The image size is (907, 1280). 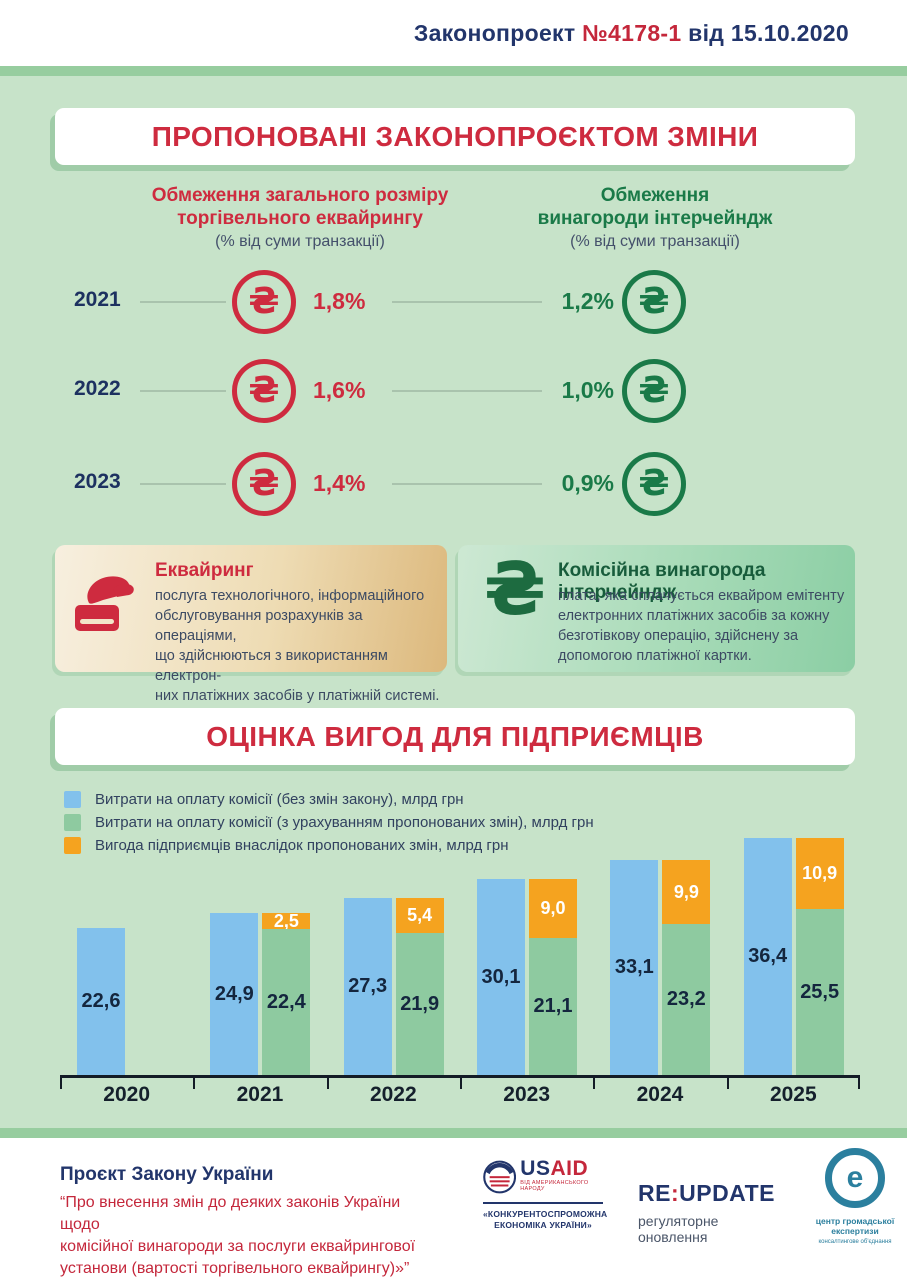 I want to click on legend-swatch-blue, so click(x=72, y=799).